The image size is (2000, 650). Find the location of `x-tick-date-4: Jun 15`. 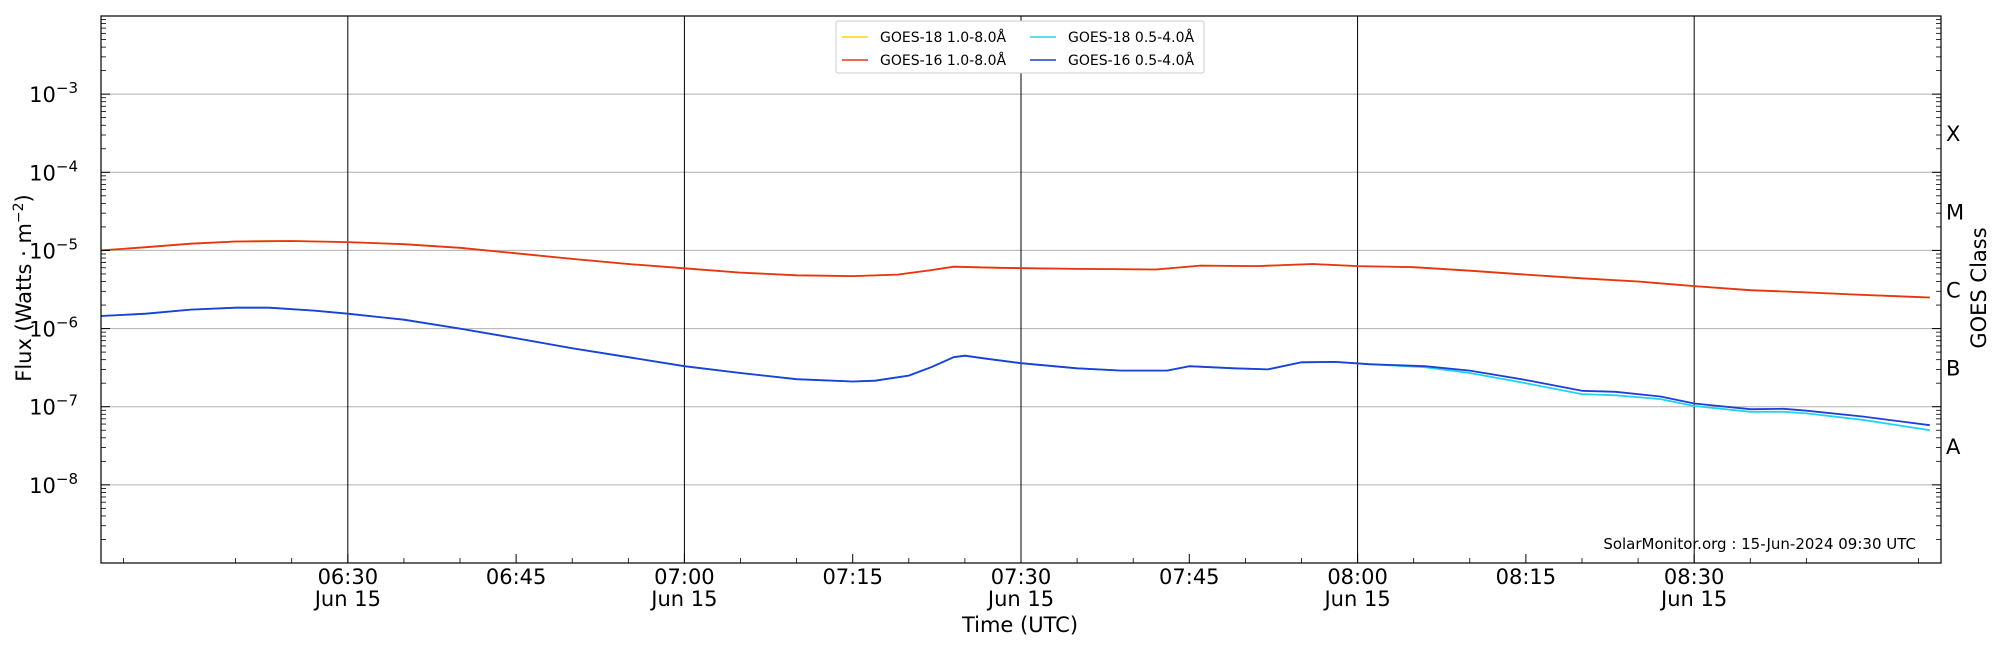

x-tick-date-4: Jun 15 is located at coordinates (1020, 599).